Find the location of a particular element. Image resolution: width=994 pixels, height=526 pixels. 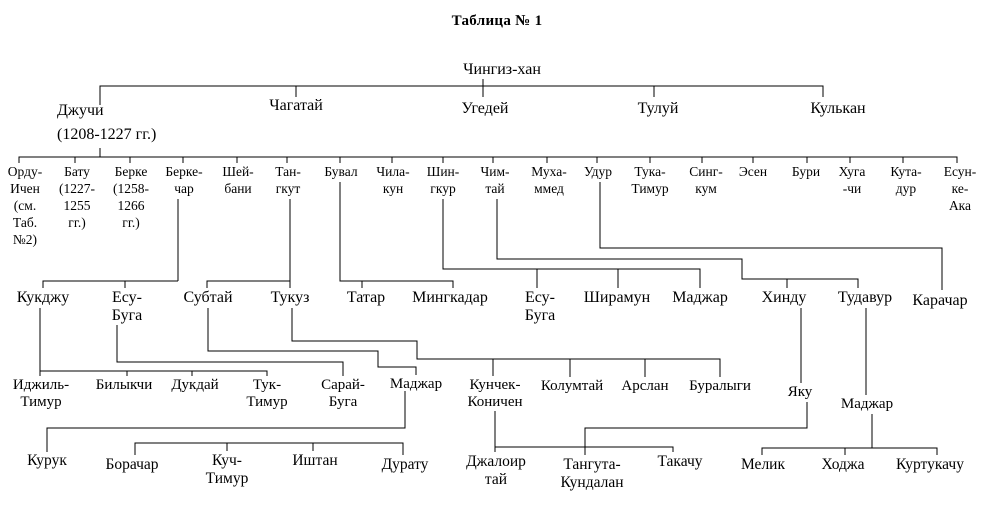

tree-node-chila-kun: Чила- кун is located at coordinates (393, 180).